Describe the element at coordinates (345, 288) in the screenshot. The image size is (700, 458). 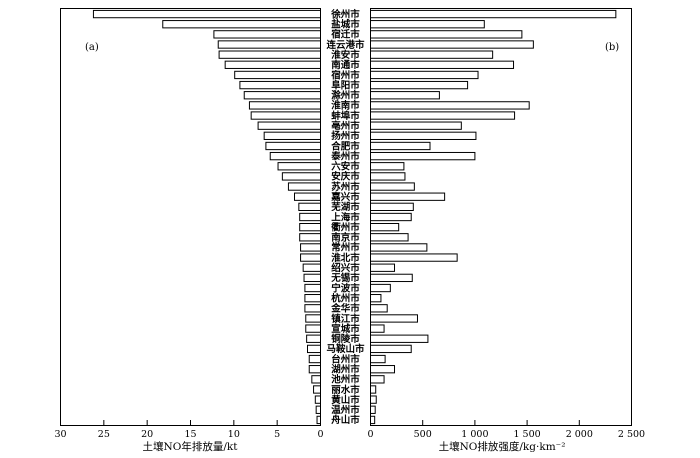
I see `city-label: 宁波市` at that location.